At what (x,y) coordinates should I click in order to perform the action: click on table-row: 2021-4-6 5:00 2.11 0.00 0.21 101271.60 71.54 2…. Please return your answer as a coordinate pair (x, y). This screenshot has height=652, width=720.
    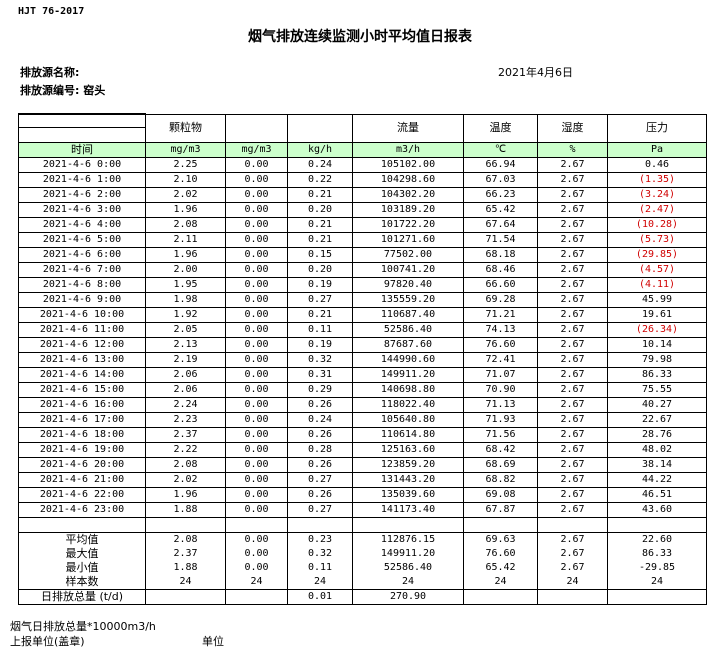
    Looking at the image, I should click on (362, 240).